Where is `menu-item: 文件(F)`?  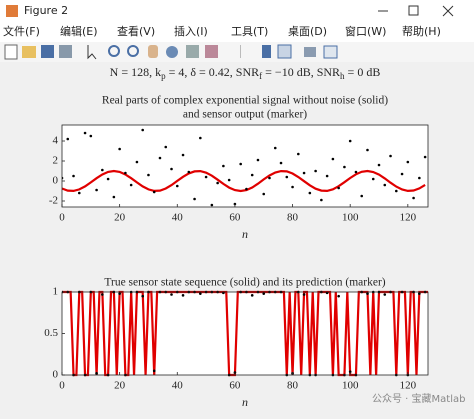
menu-item: 文件(F) is located at coordinates (21, 31).